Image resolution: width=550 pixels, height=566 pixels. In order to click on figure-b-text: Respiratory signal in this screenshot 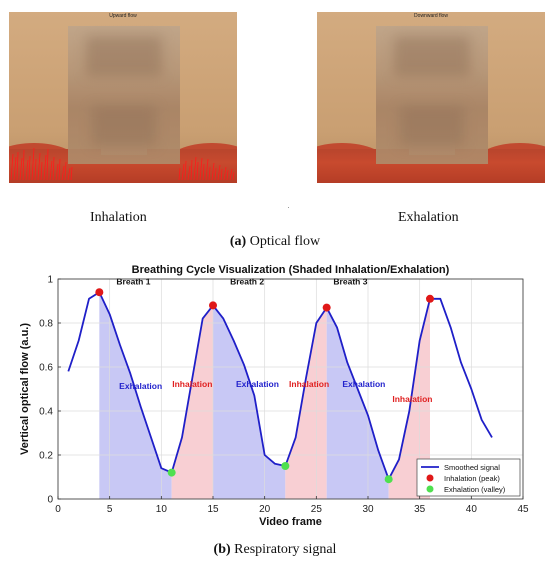, I will do `click(285, 549)`.